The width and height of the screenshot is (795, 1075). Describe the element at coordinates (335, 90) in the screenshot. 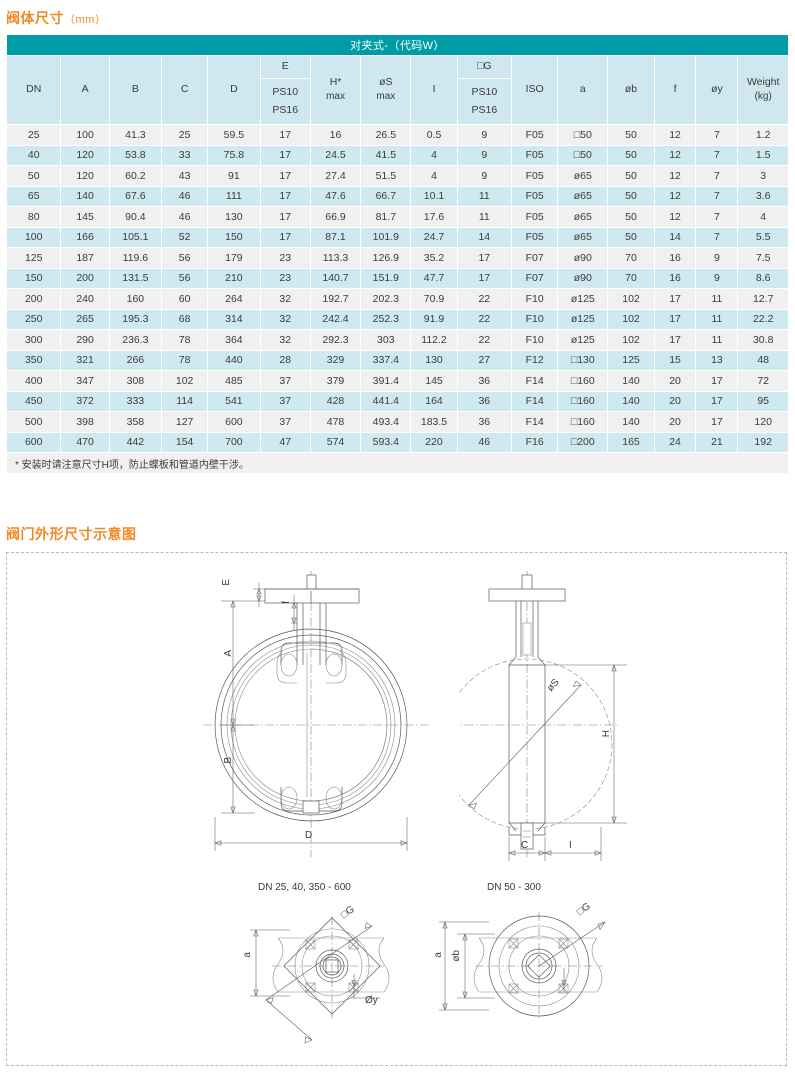

I see `col-header-h: H* max` at that location.